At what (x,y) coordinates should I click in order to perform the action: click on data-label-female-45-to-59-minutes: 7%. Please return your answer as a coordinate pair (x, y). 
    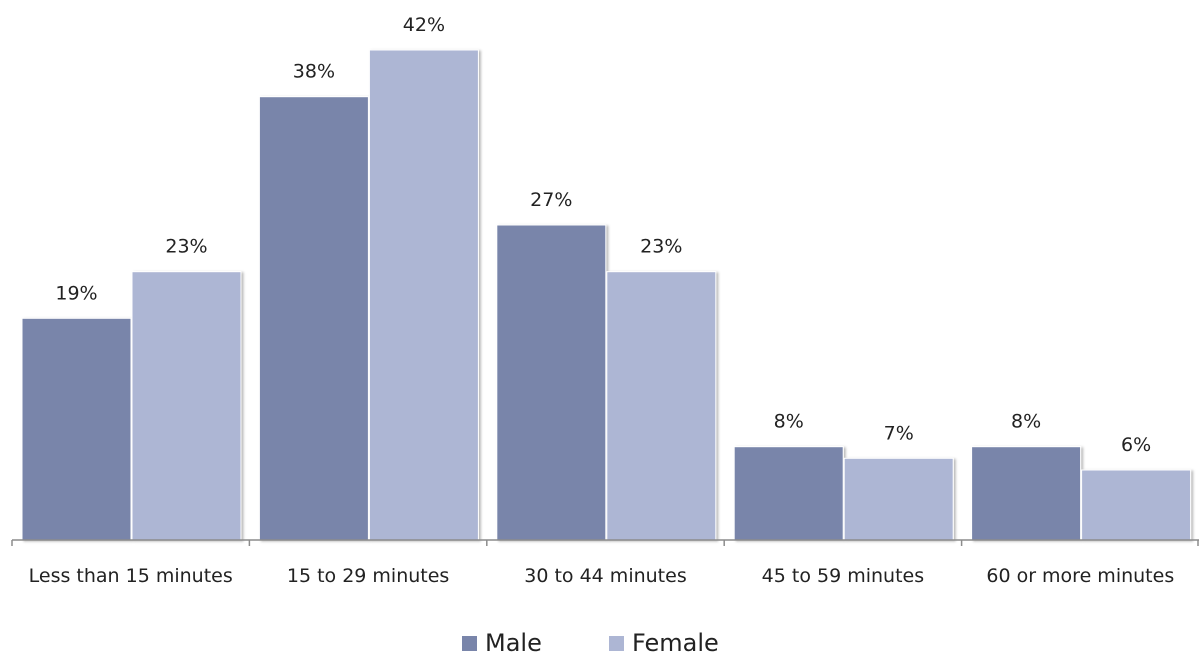
    Looking at the image, I should click on (899, 433).